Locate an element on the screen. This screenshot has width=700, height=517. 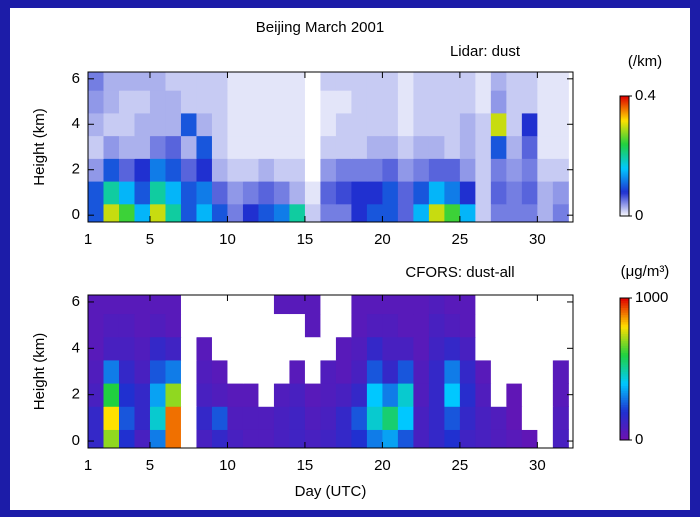
y-axis-label: Height (km) is located at coordinates (39, 372).